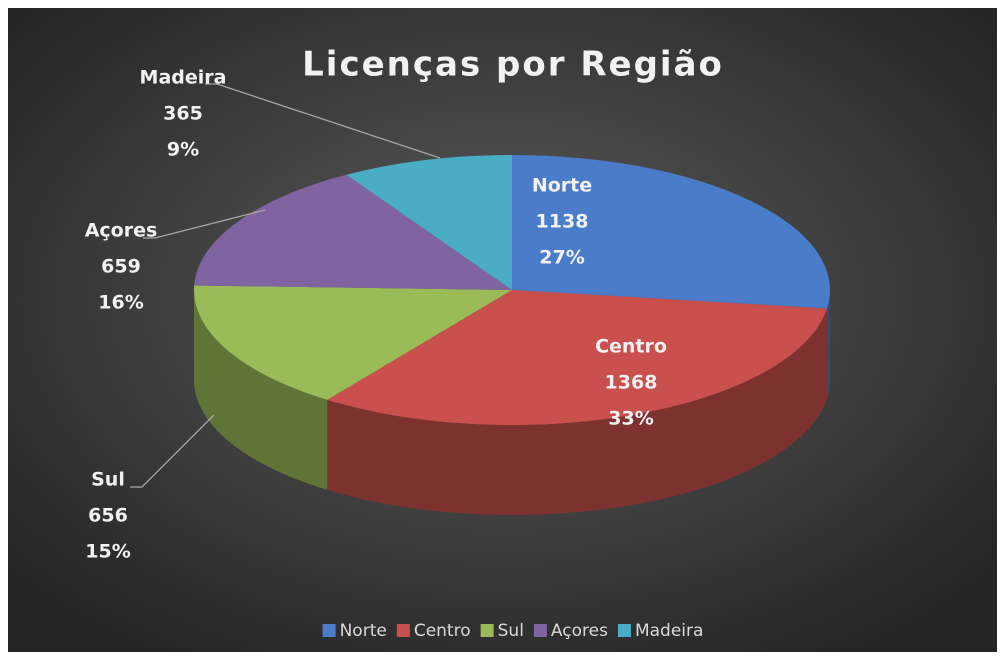 This screenshot has width=1005, height=659. I want to click on label-category: Sul, so click(108, 480).